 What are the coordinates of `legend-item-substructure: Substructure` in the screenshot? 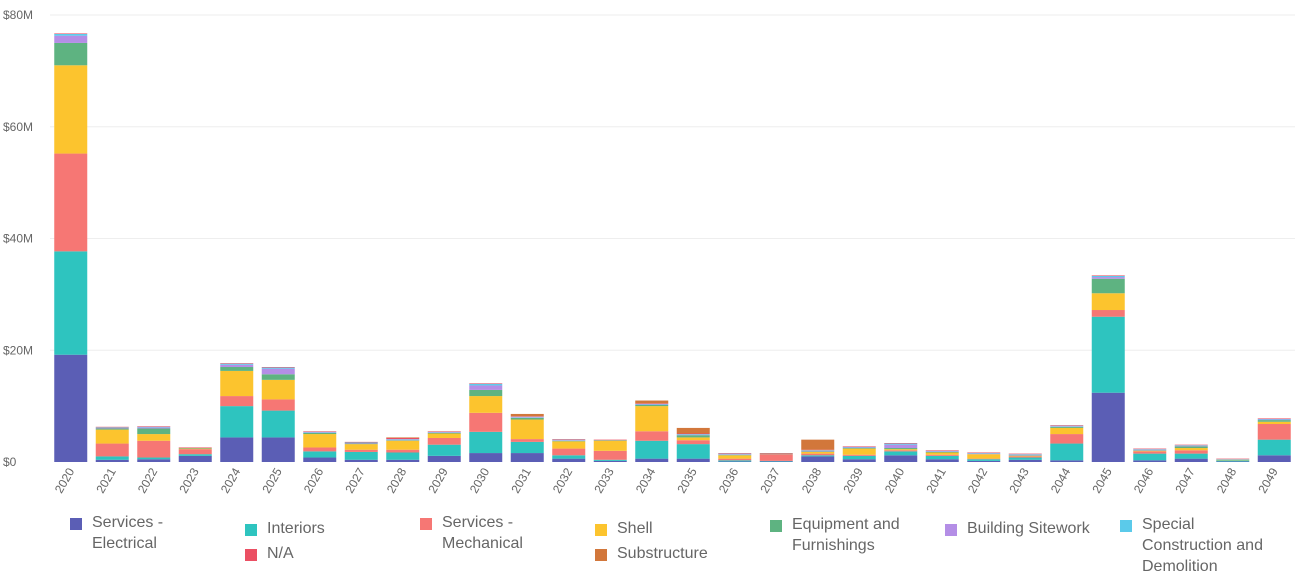 It's located at (675, 553).